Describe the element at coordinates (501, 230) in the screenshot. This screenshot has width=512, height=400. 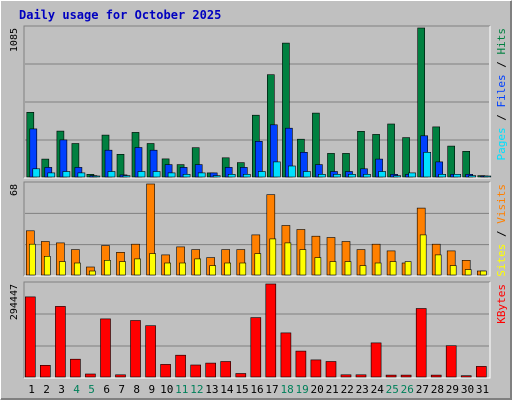
I see `legend: Sites / Visits` at that location.